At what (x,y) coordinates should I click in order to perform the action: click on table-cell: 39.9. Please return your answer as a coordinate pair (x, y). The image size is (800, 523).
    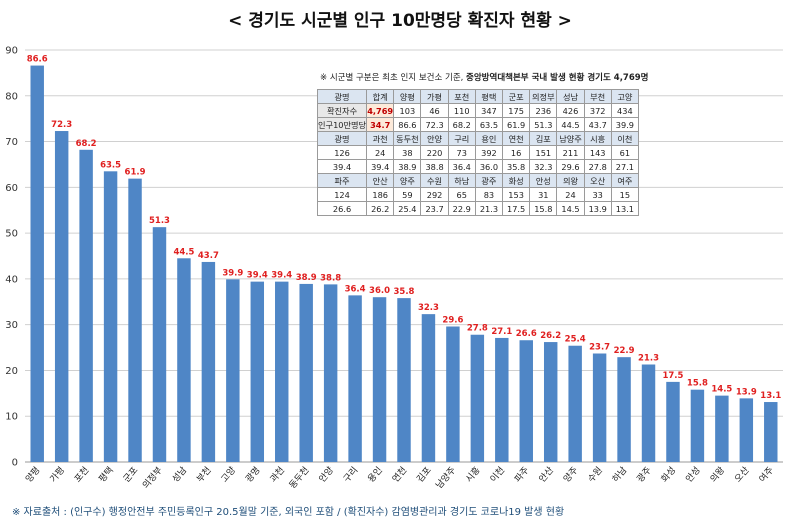
    Looking at the image, I should click on (624, 124).